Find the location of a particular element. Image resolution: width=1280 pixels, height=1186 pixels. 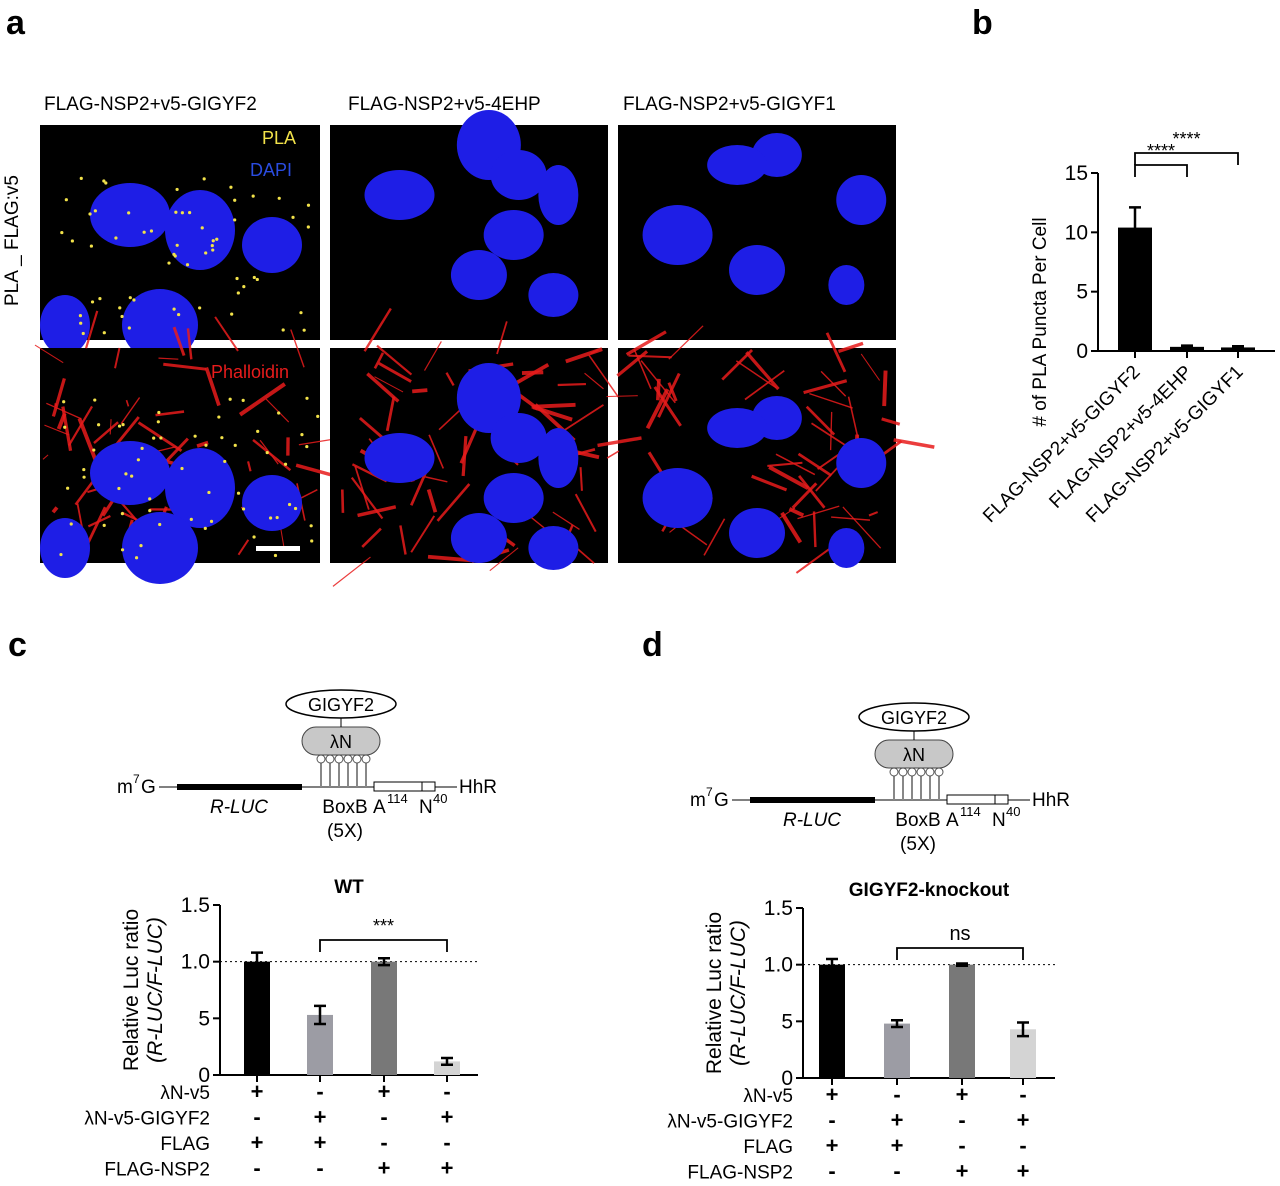

d-diagram-n-label: N is located at coordinates (999, 820).